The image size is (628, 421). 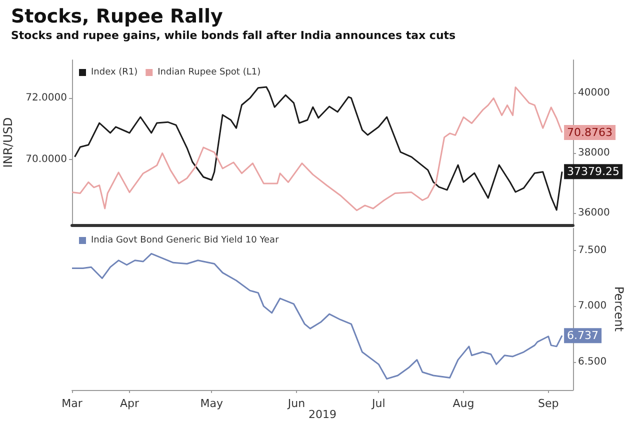 What do you see at coordinates (72, 403) in the screenshot?
I see `x-tick-label: Mar` at bounding box center [72, 403].